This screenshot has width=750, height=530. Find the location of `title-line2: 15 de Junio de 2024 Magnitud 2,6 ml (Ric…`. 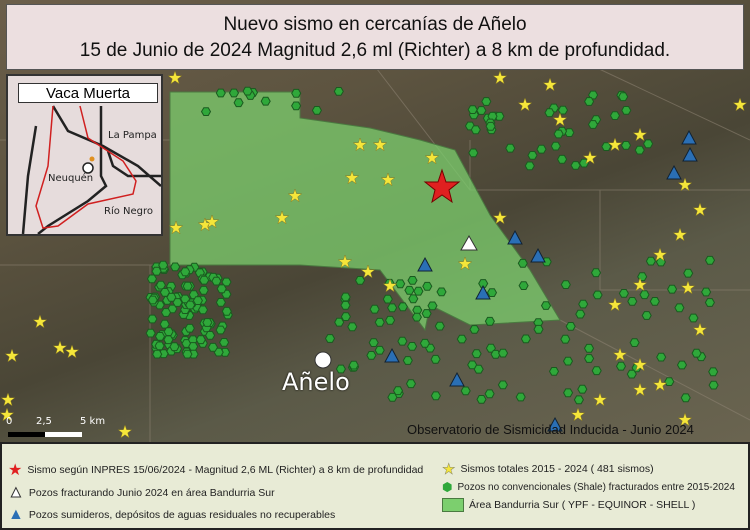

title-line2: 15 de Junio de 2024 Magnitud 2,6 ml (Ric… is located at coordinates (375, 50).